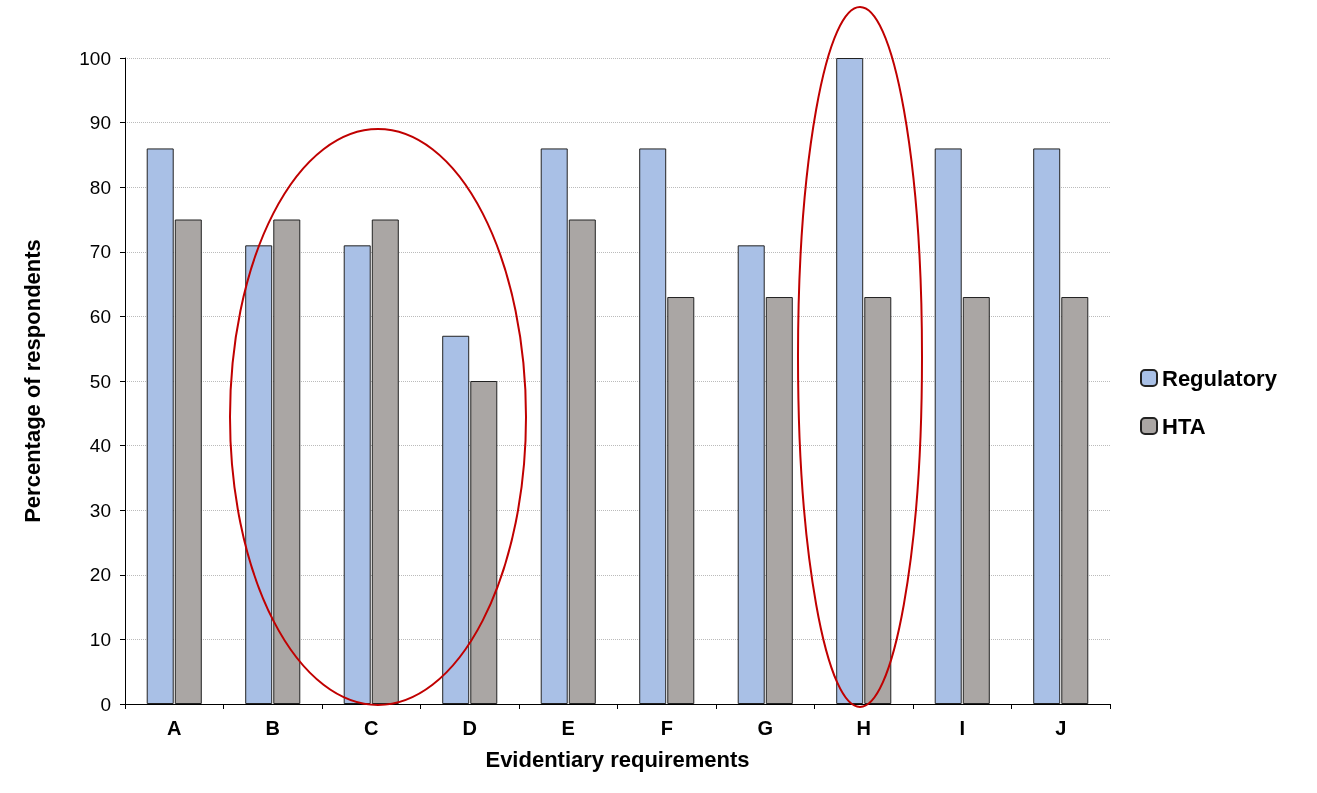 Image resolution: width=1317 pixels, height=793 pixels. Describe the element at coordinates (272, 728) in the screenshot. I see `x-tick-label: B` at that location.